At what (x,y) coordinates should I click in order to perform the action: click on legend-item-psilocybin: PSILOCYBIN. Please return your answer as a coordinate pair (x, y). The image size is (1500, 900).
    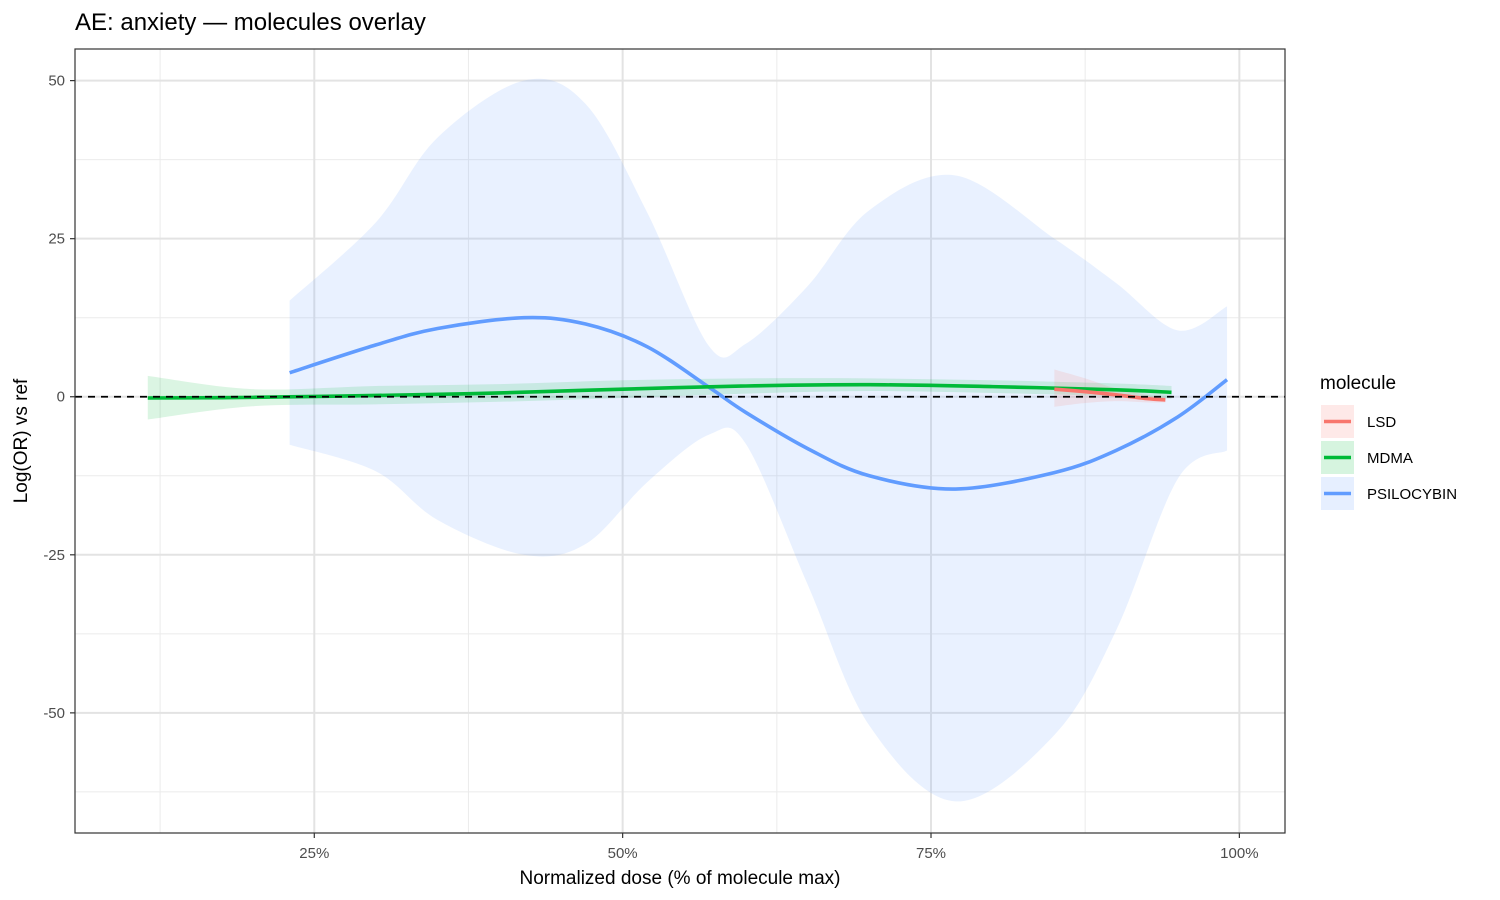
    Looking at the image, I should click on (1389, 493).